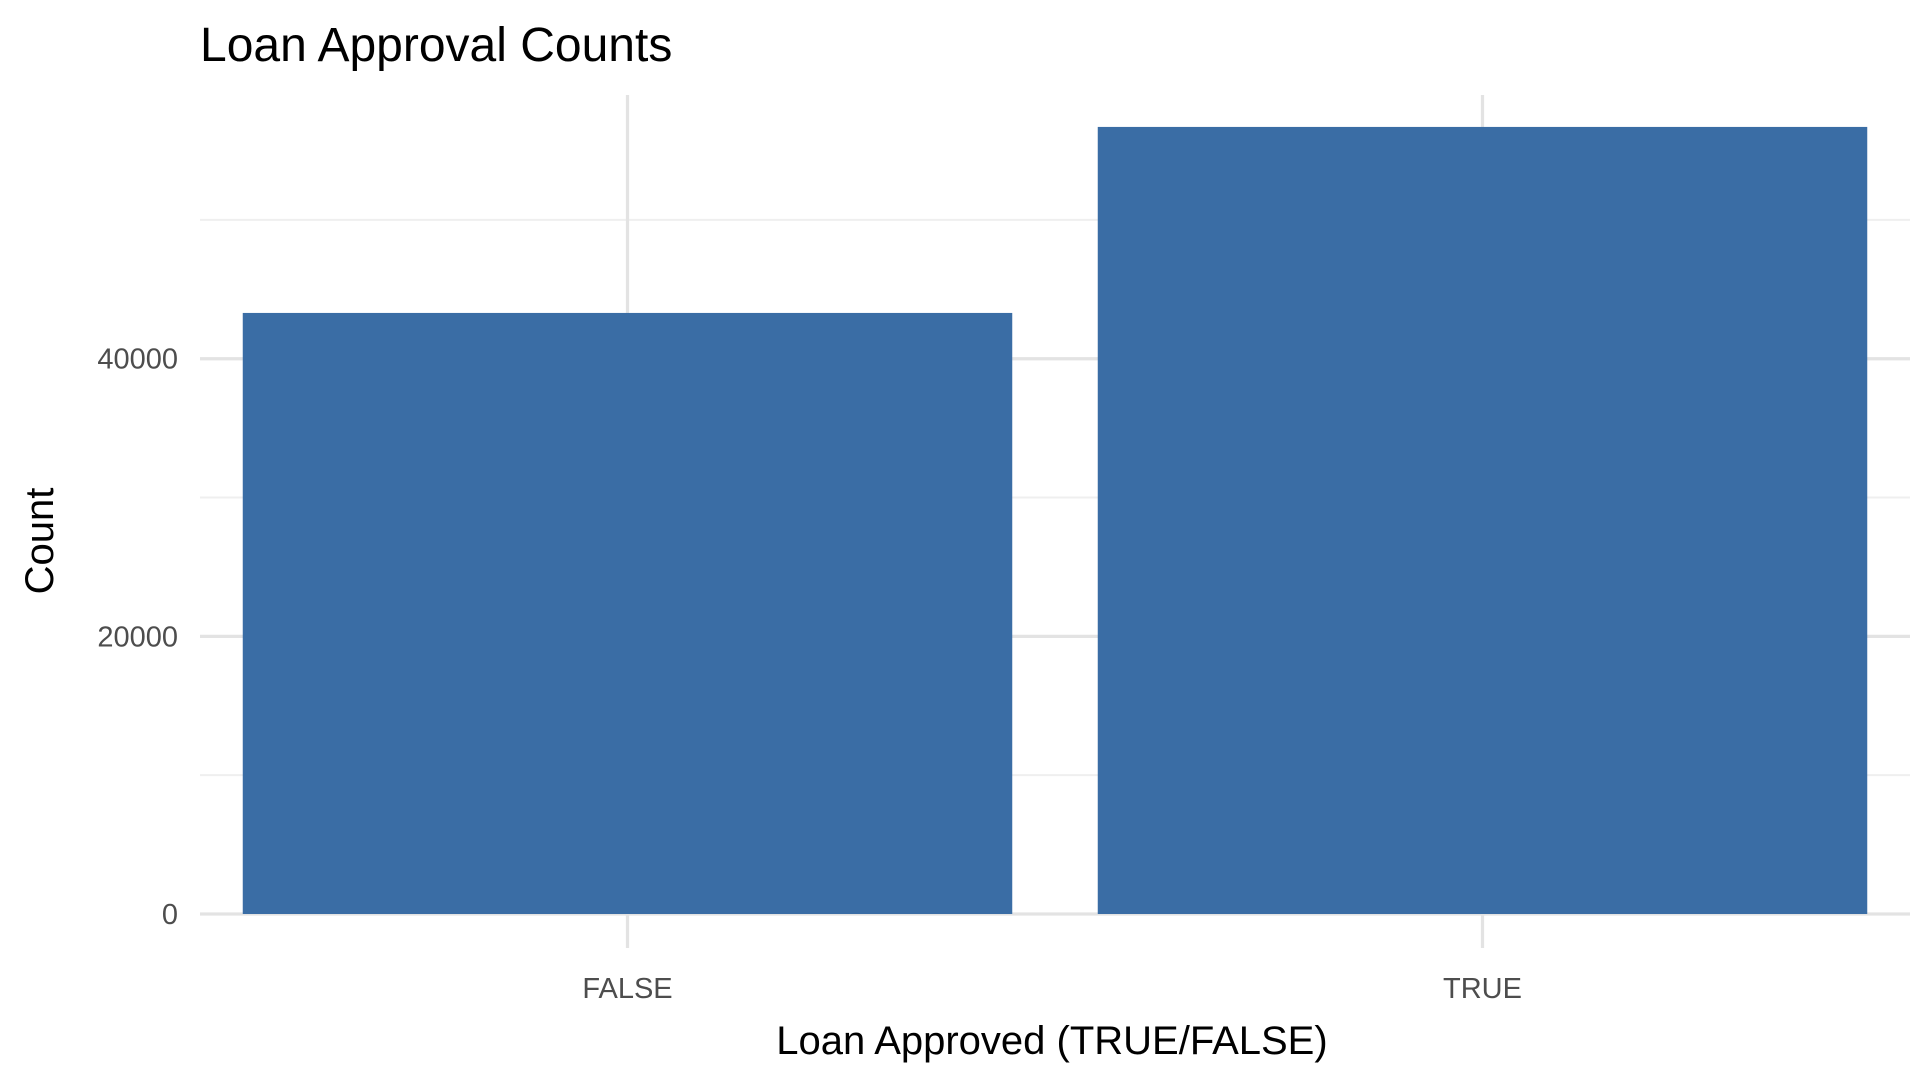 This screenshot has height=1080, width=1920. What do you see at coordinates (1482, 989) in the screenshot?
I see `x-tick-label: TRUE` at bounding box center [1482, 989].